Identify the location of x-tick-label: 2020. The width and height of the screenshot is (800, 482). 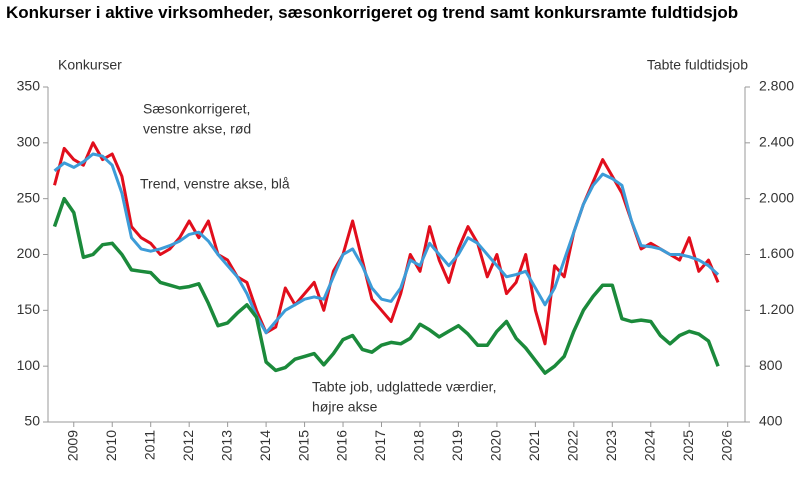
(496, 445).